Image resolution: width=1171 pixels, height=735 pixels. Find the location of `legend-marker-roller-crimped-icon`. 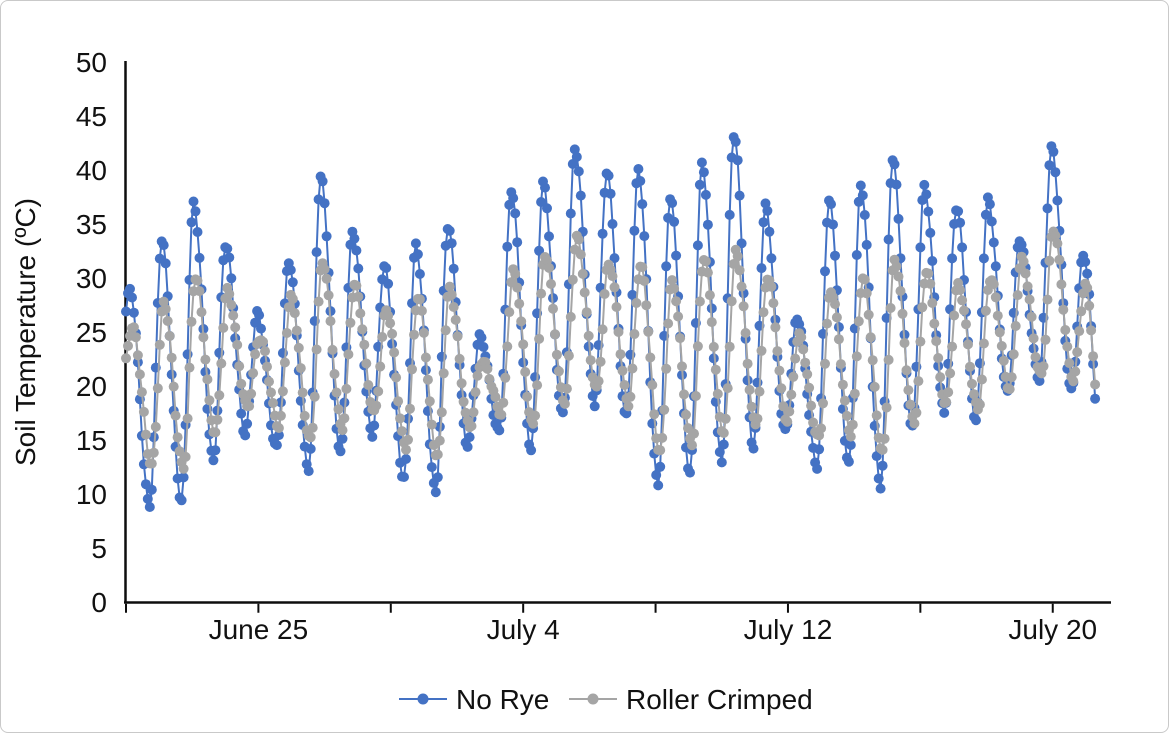

legend-marker-roller-crimped-icon is located at coordinates (593, 699).